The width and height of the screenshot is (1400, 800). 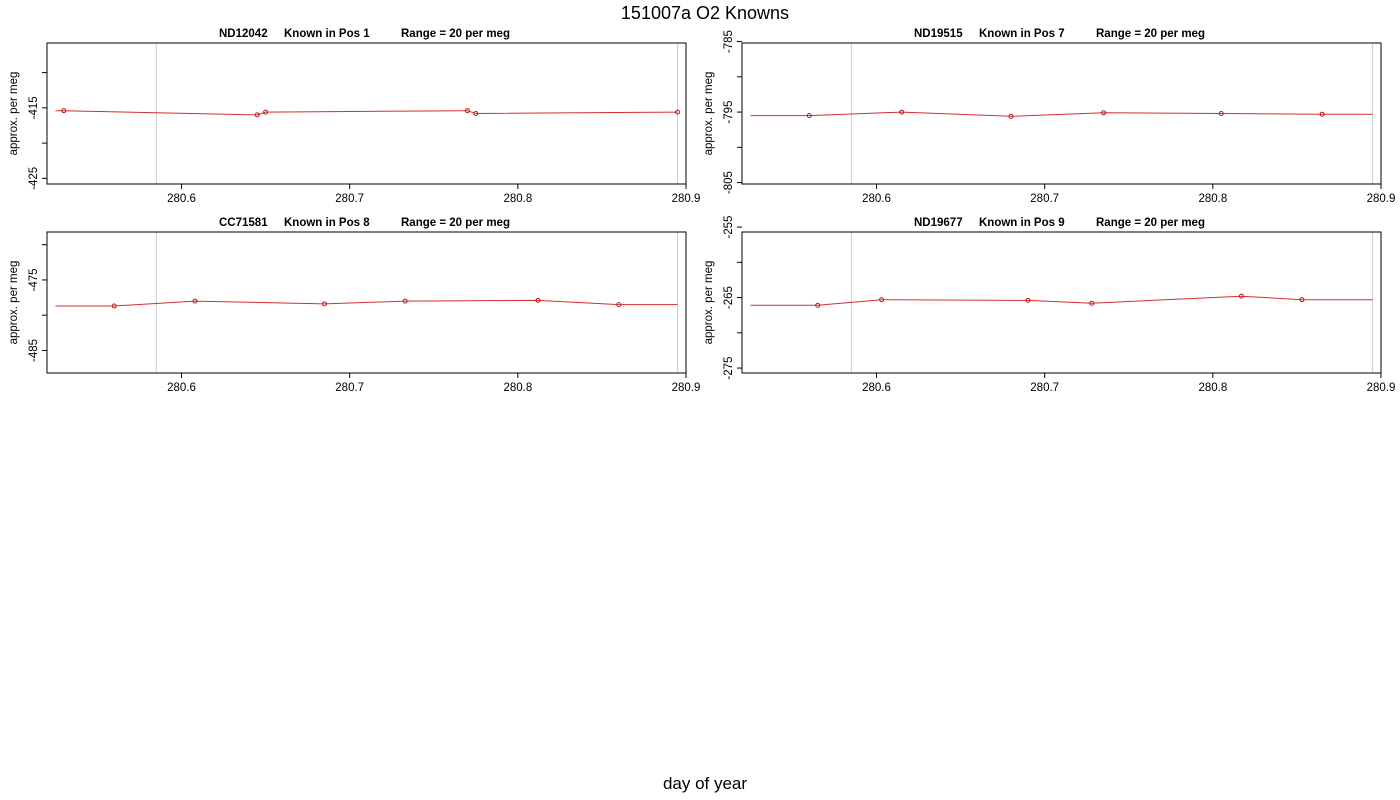 What do you see at coordinates (729, 112) in the screenshot?
I see `y-tick-label: -795` at bounding box center [729, 112].